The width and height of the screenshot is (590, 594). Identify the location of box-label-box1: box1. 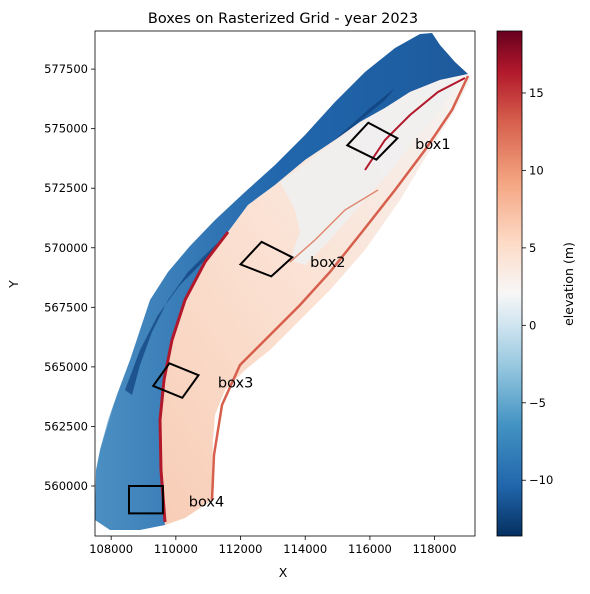
(432, 145).